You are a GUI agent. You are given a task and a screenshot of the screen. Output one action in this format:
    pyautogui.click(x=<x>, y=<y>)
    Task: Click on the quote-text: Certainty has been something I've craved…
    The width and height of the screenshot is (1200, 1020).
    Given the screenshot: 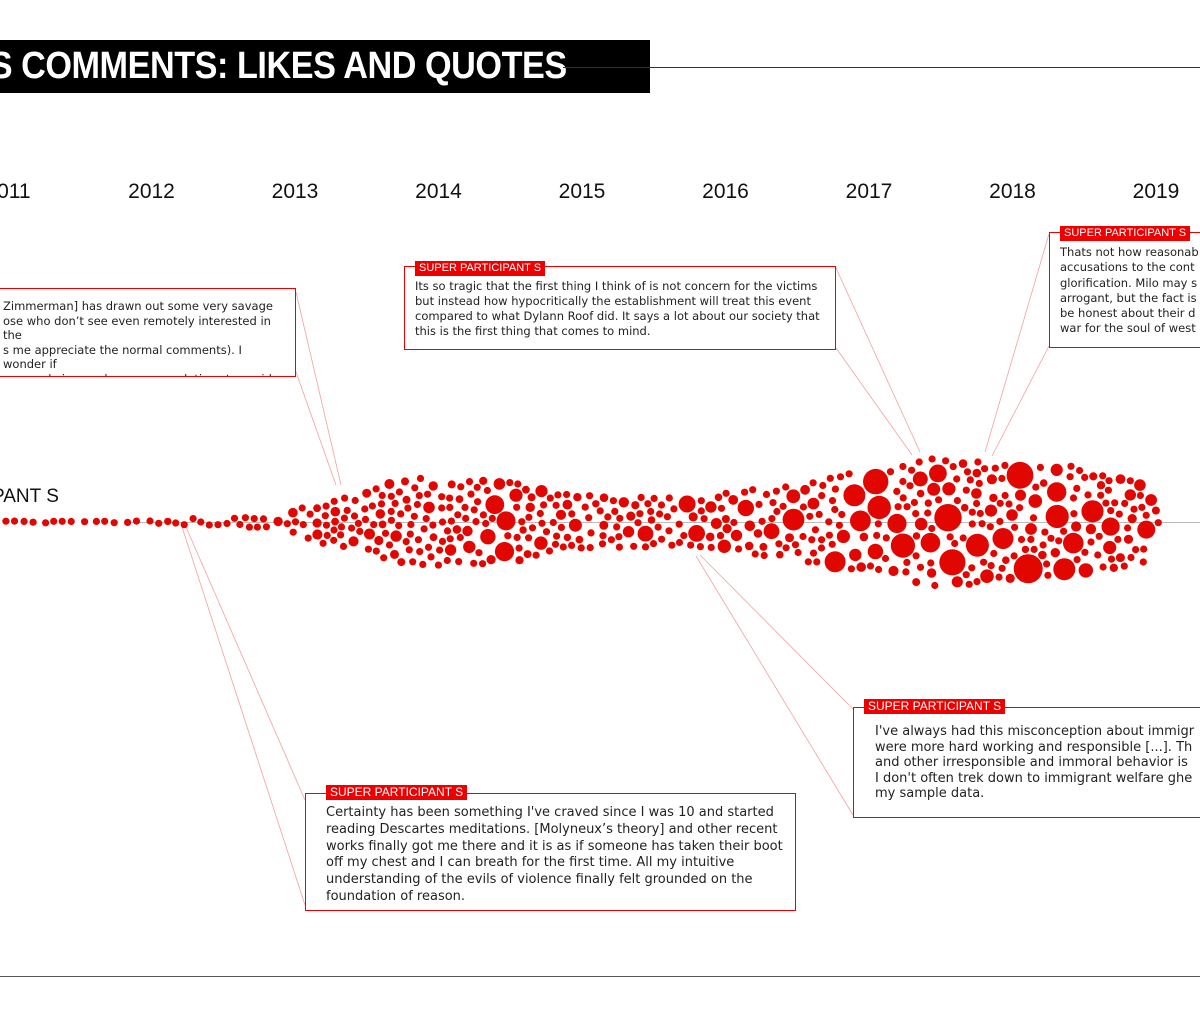 What is the action you would take?
    pyautogui.click(x=554, y=854)
    